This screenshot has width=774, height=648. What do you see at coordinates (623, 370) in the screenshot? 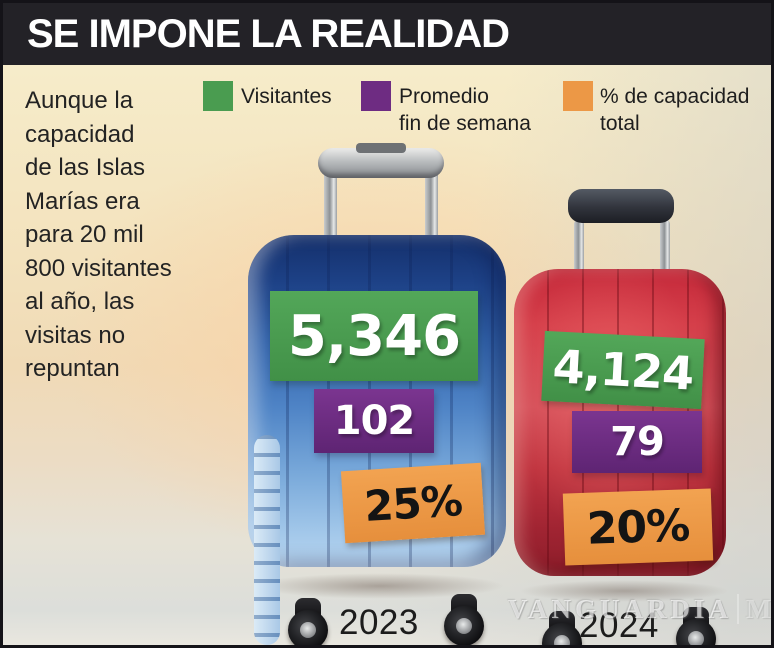
I see `visitors-2024-tag: 4,124` at bounding box center [623, 370].